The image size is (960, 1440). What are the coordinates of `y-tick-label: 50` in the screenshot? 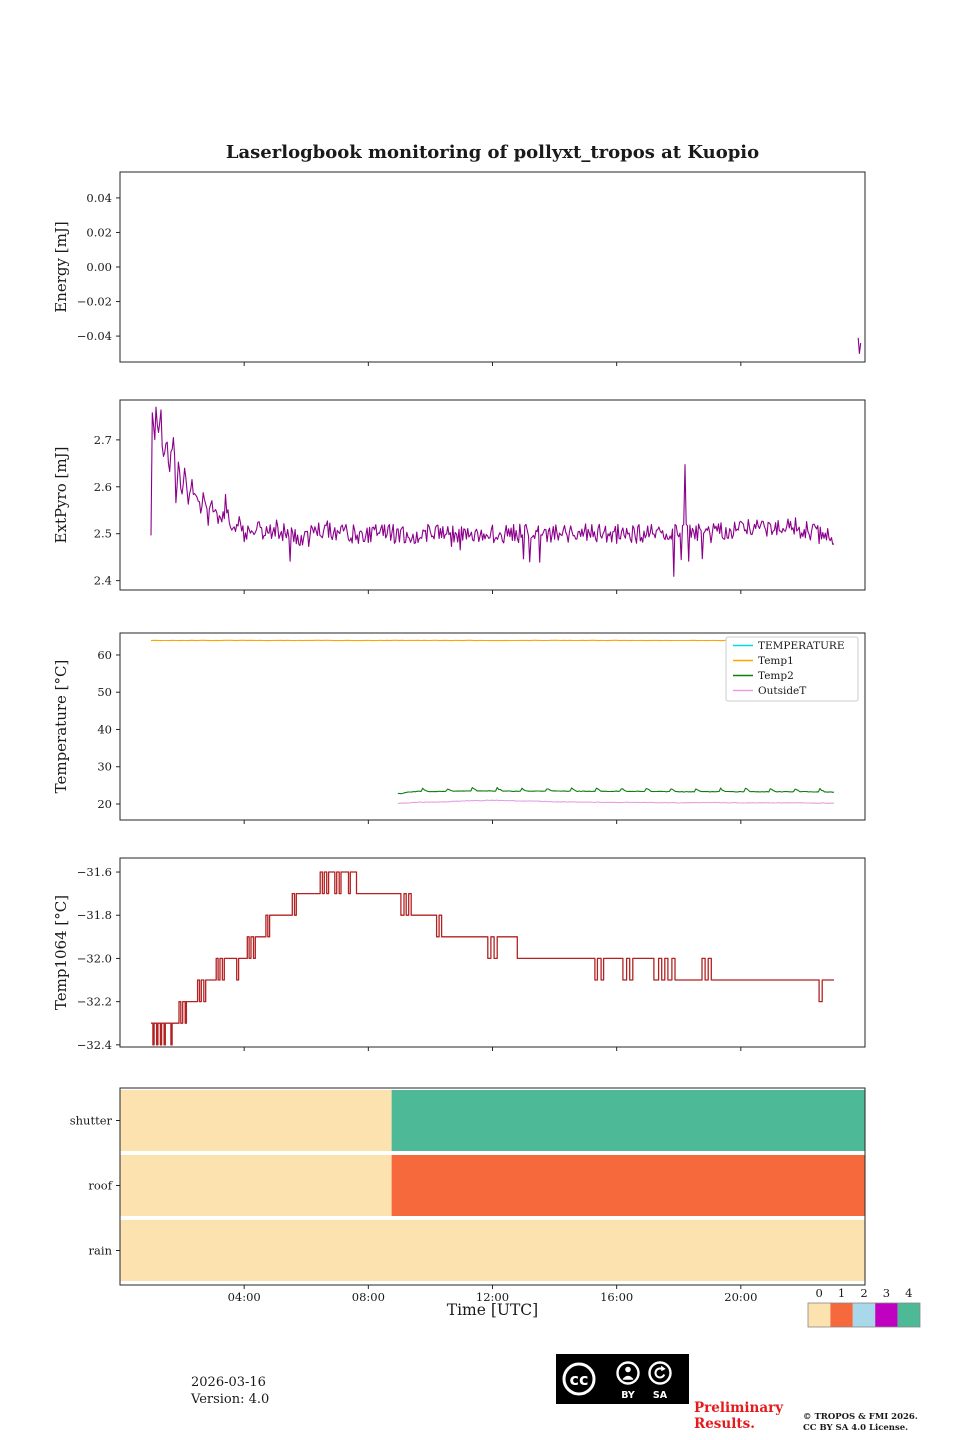 It's located at (104, 692).